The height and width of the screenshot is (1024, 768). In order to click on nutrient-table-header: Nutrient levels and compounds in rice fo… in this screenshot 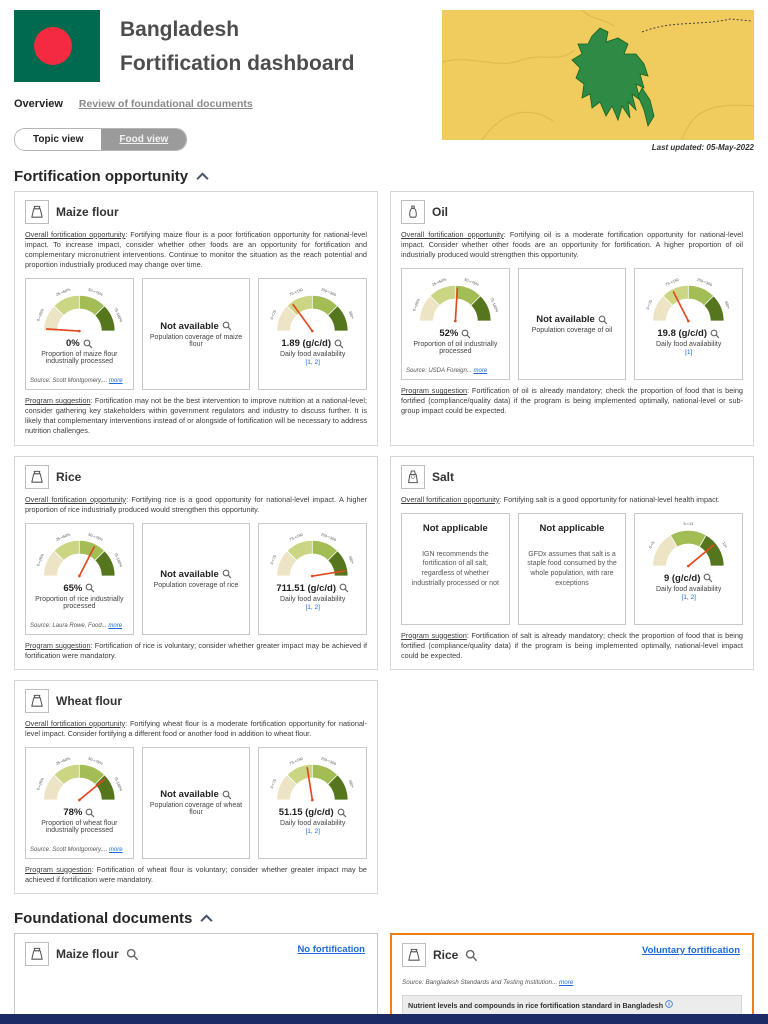, I will do `click(572, 1004)`.